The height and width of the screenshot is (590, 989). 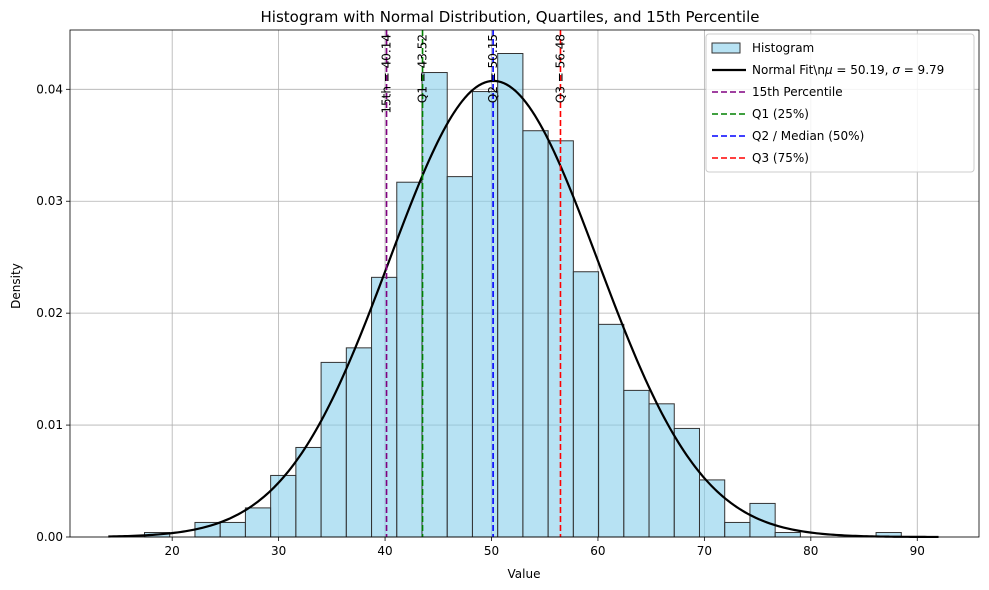 What do you see at coordinates (423, 68) in the screenshot?
I see `percentile-line-label: Q1 = 43.52` at bounding box center [423, 68].